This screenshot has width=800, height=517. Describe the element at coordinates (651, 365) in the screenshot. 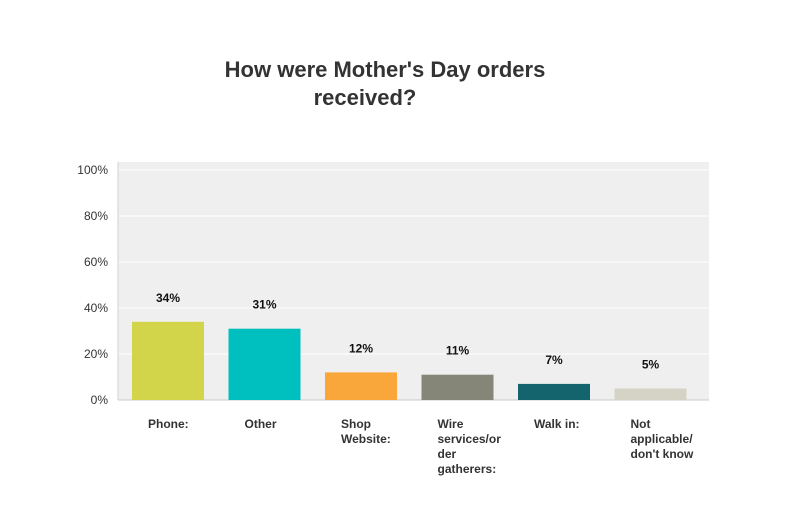

I see `data-label: 5%` at that location.